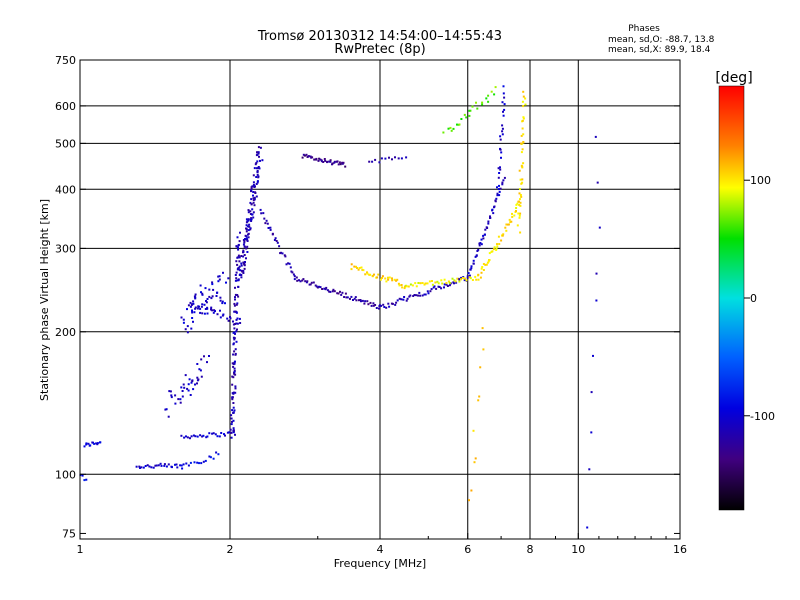 This screenshot has width=800, height=600. Describe the element at coordinates (65, 248) in the screenshot. I see `y-tick-label: 300` at that location.